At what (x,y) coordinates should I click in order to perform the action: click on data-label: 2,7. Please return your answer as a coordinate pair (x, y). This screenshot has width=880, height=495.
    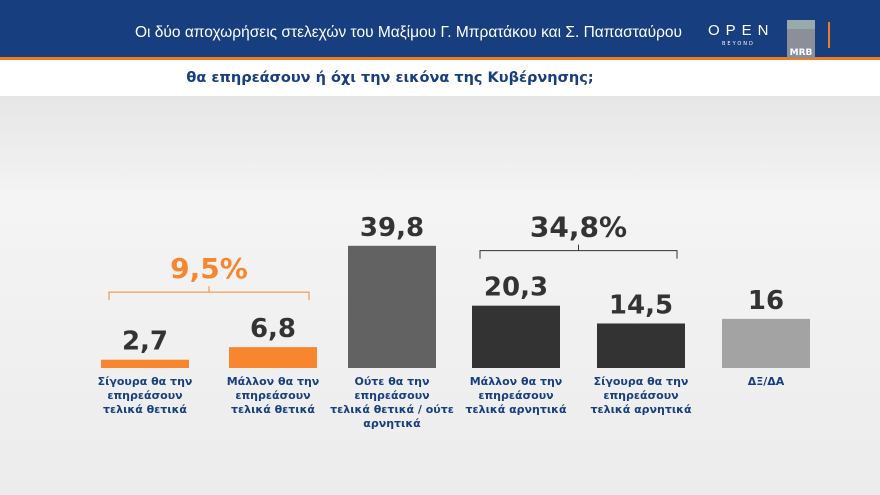
    Looking at the image, I should click on (145, 342).